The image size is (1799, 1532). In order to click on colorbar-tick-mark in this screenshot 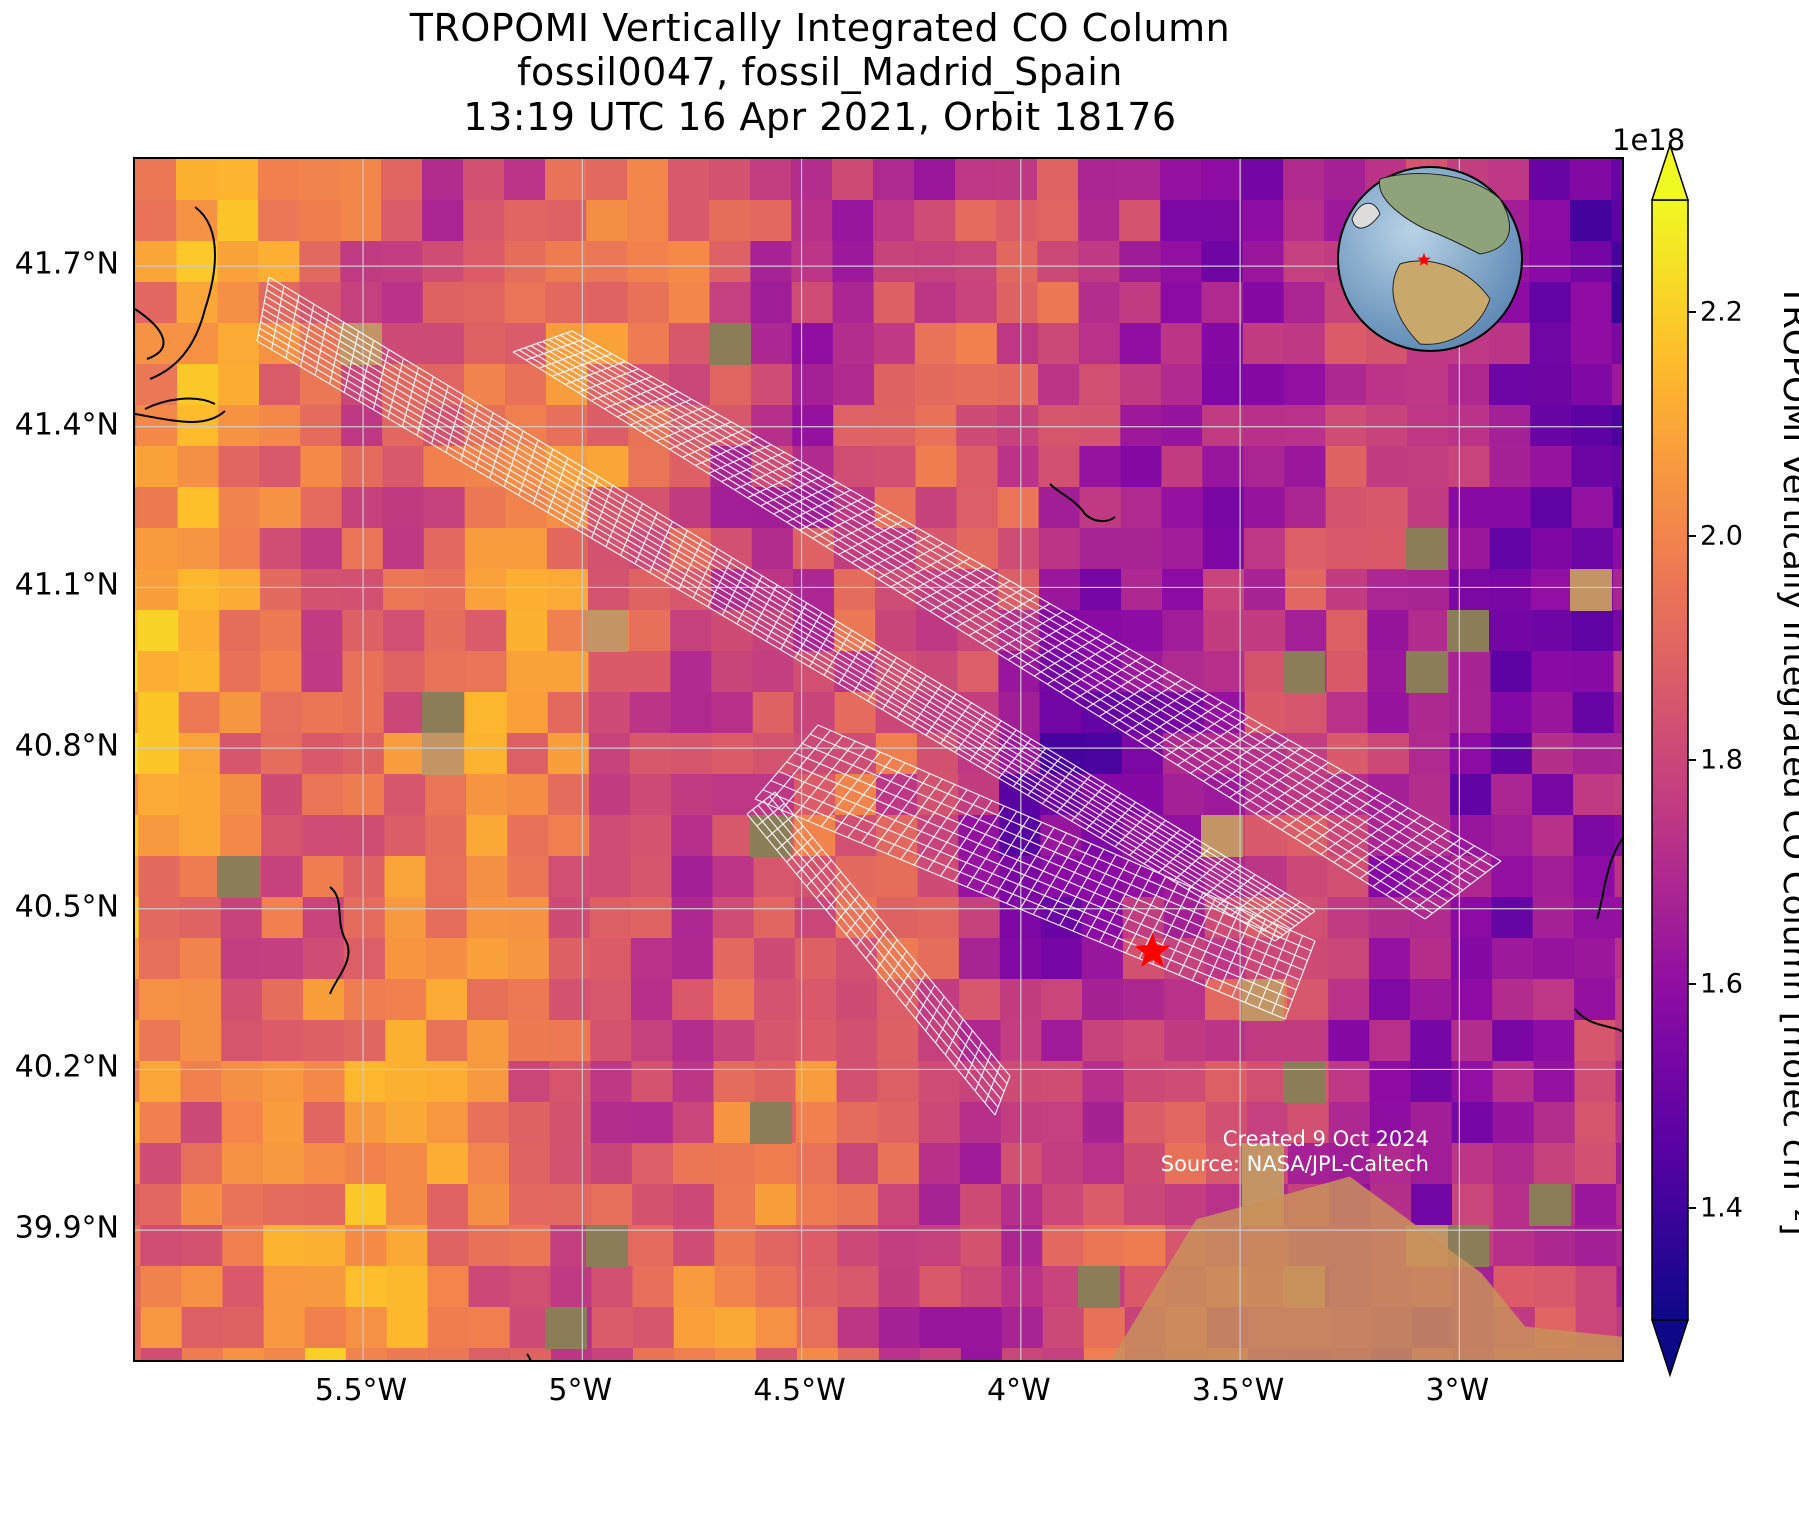, I will do `click(1692, 1208)`.